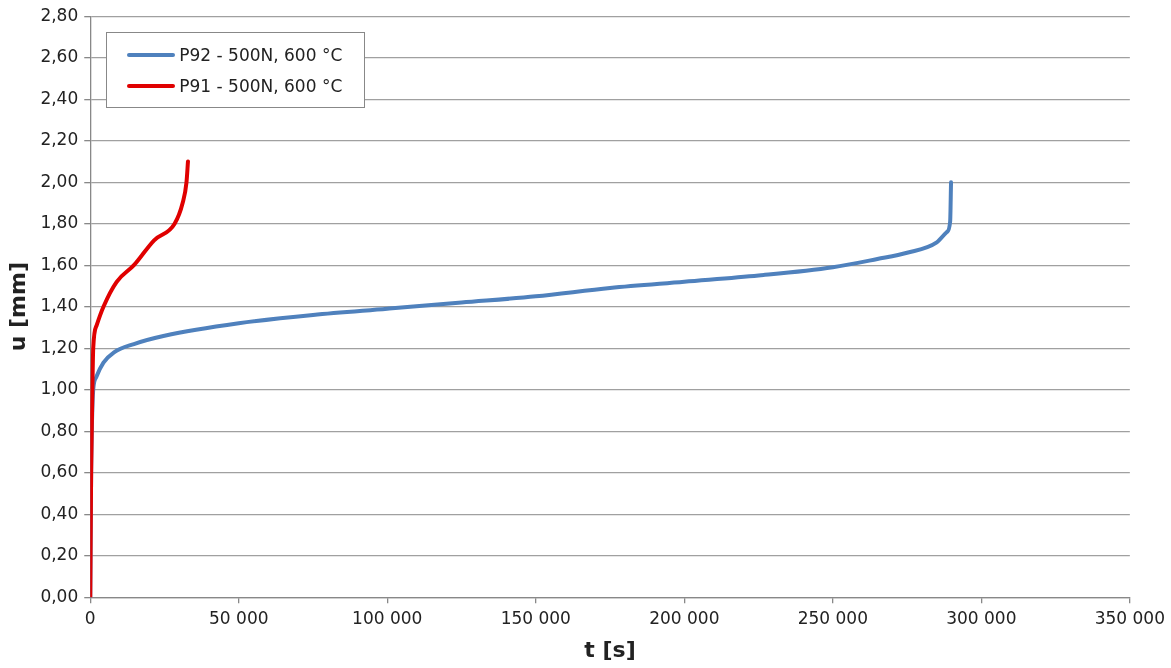  What do you see at coordinates (59, 222) in the screenshot?
I see `y-tick-label: 1,80` at bounding box center [59, 222].